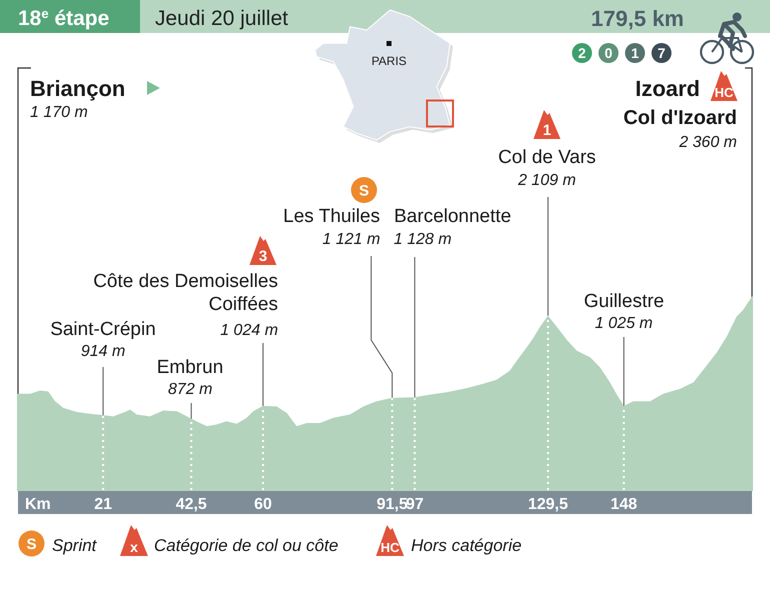  I want to click on annotation: Côte des Demoiselles Coiffées, so click(185, 293).